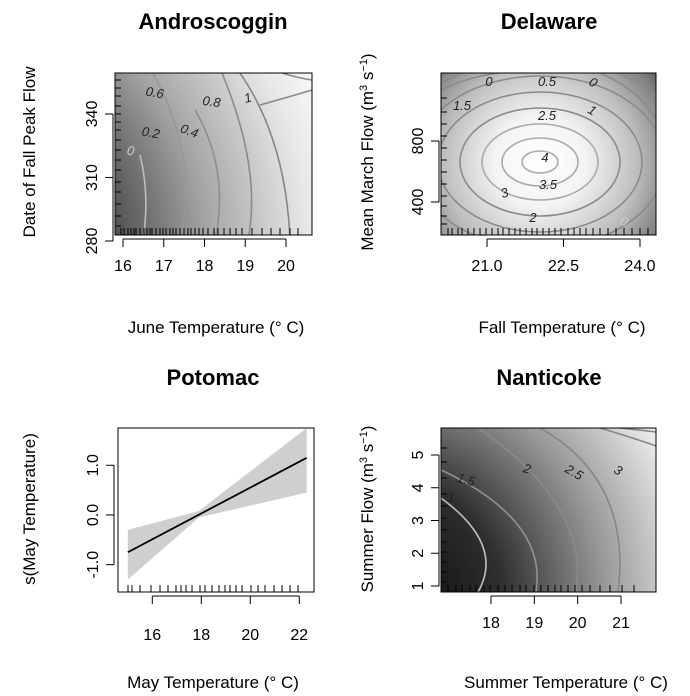 This screenshot has width=690, height=696. What do you see at coordinates (93, 565) in the screenshot?
I see `y-tick-label: -1.0` at bounding box center [93, 565].